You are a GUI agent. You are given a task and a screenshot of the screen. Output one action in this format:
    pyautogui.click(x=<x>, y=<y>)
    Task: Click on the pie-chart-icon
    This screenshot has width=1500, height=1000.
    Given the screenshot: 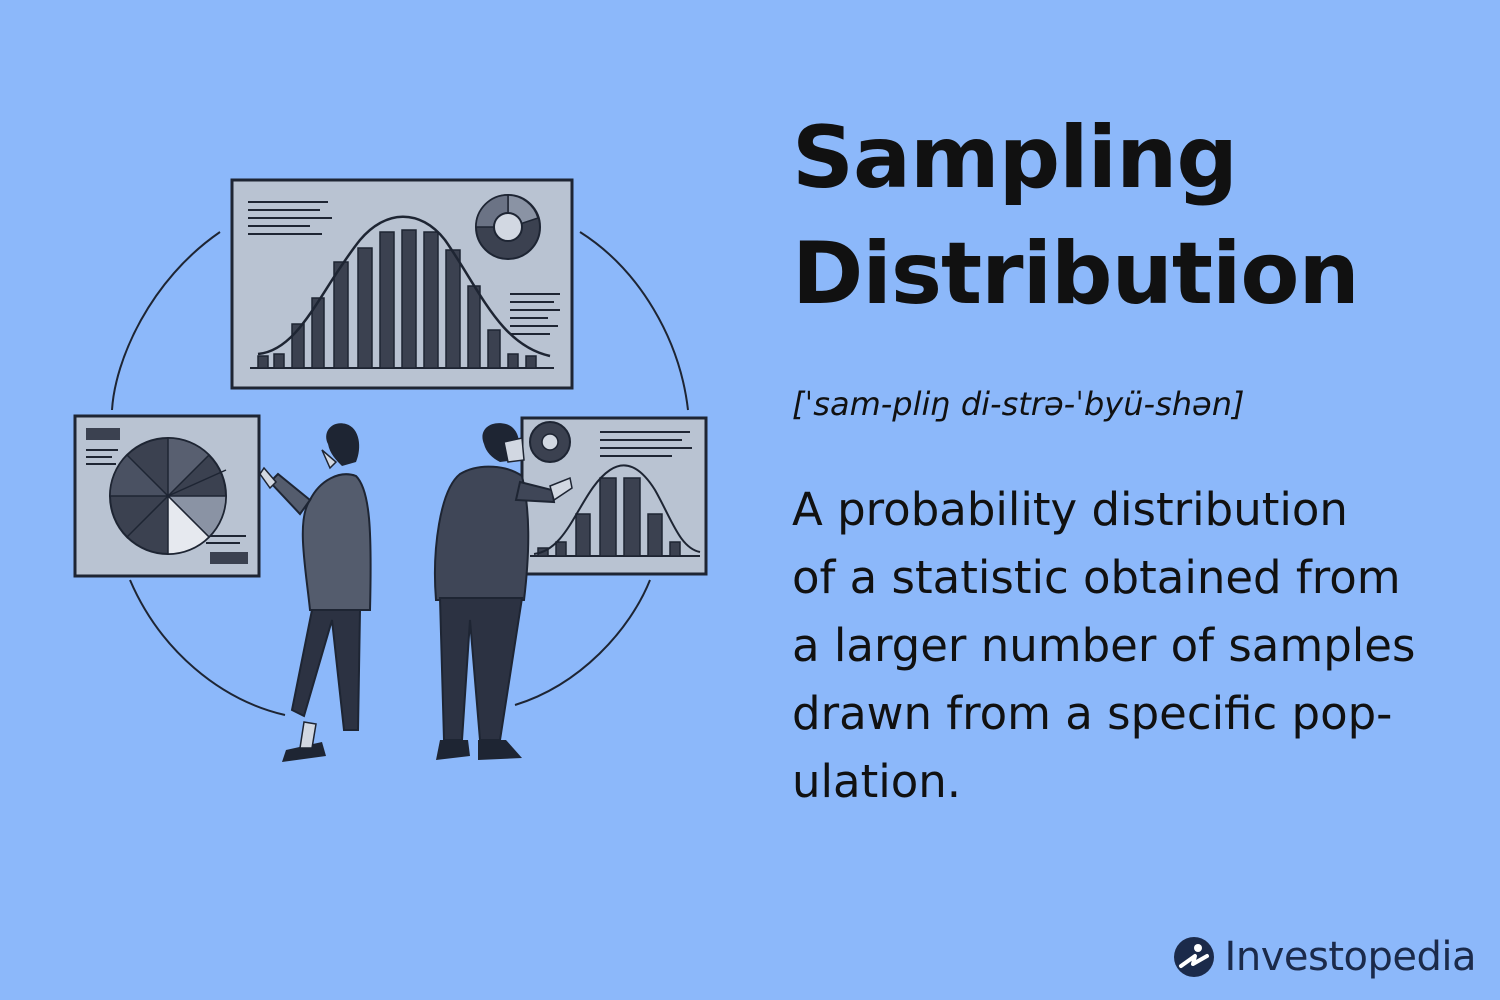 What is the action you would take?
    pyautogui.click(x=167, y=496)
    